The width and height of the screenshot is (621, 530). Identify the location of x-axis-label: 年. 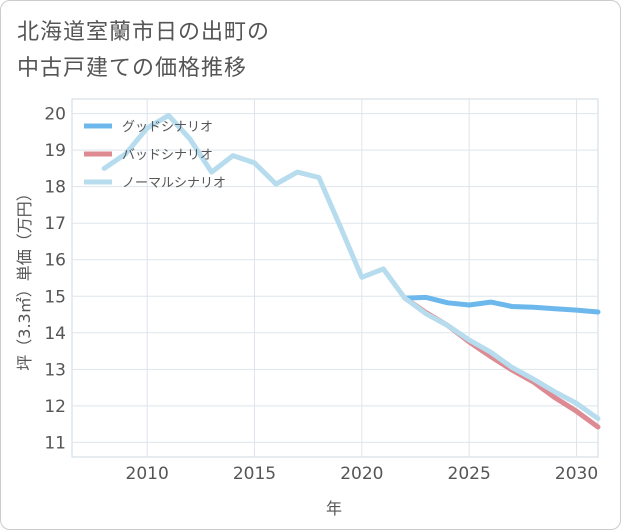
(334, 508).